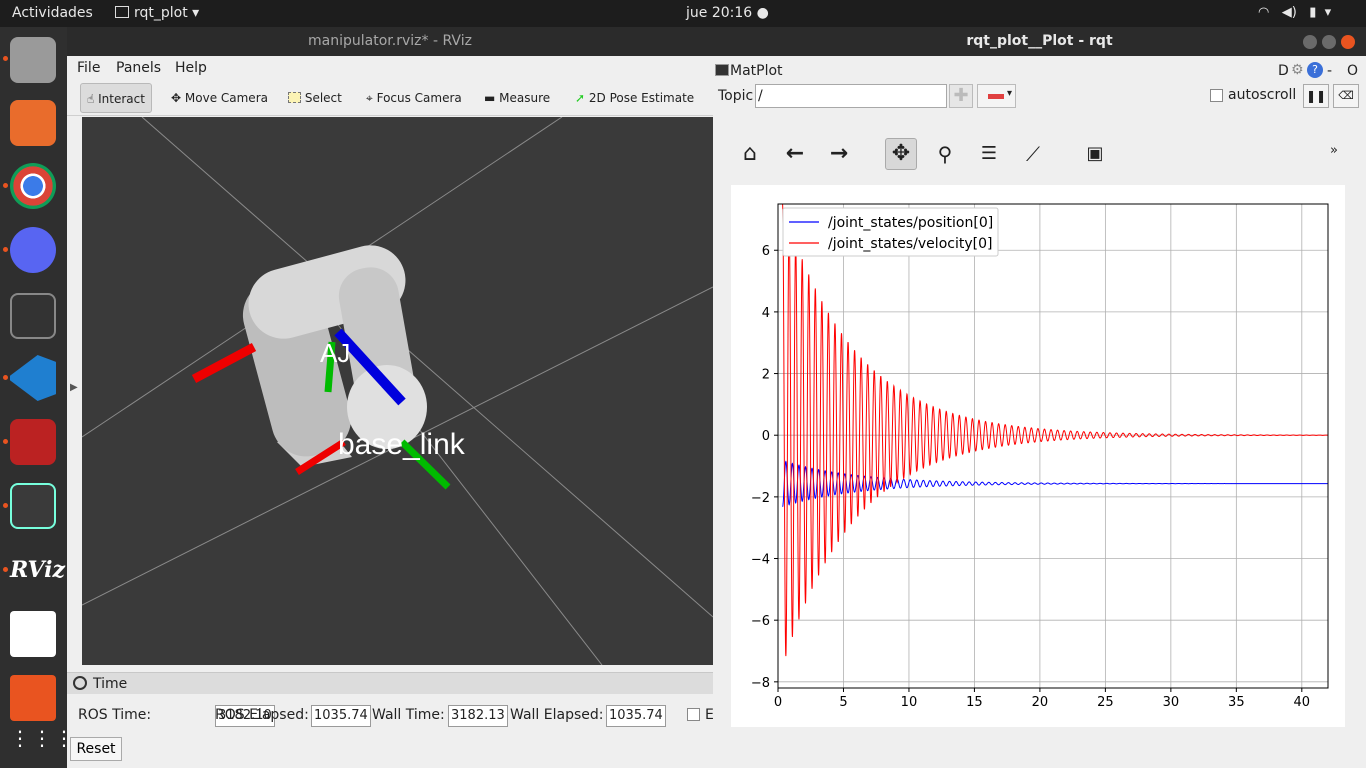  I want to click on wall-elapsed-label: Wall Elapsed:, so click(557, 715).